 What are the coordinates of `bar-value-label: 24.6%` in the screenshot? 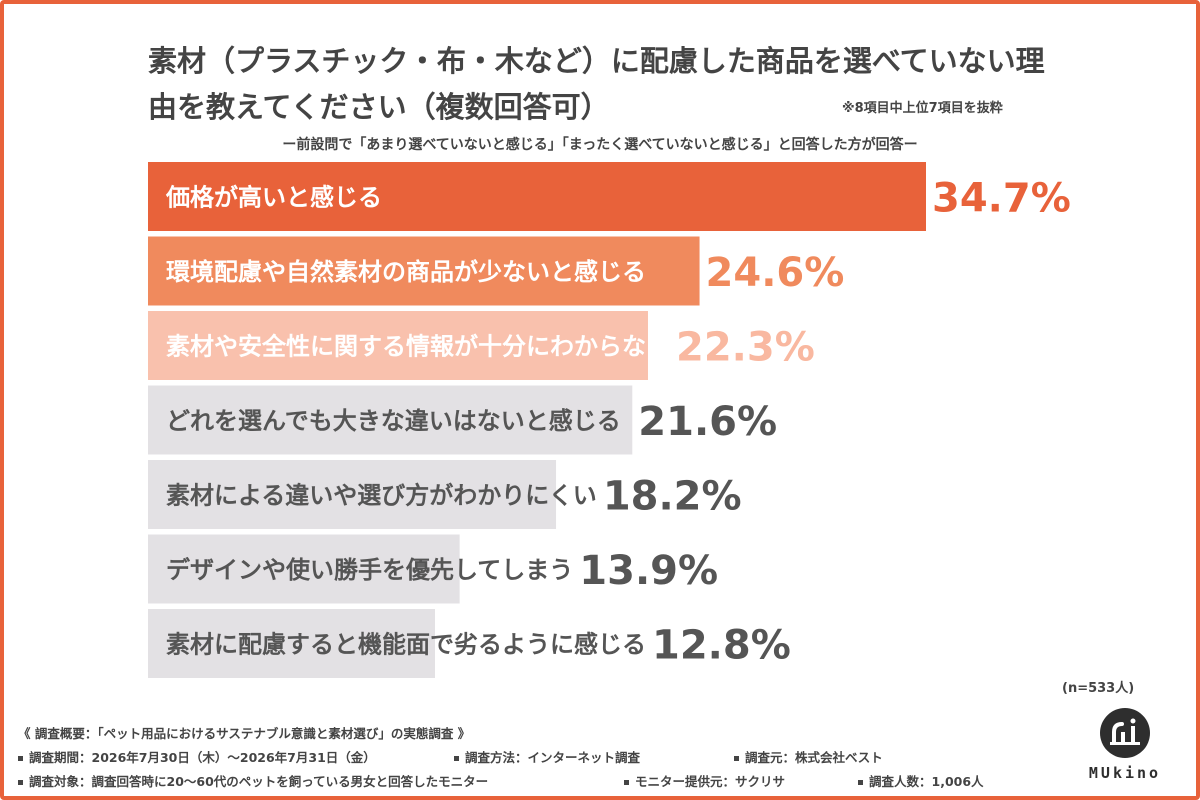 It's located at (775, 273).